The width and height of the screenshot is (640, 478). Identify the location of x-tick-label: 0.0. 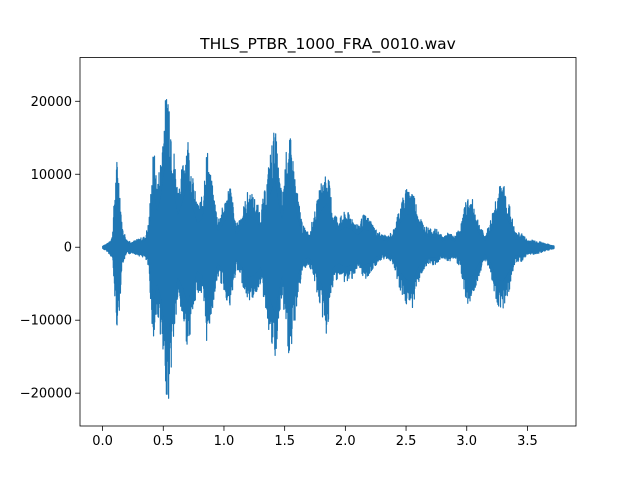
(102, 441).